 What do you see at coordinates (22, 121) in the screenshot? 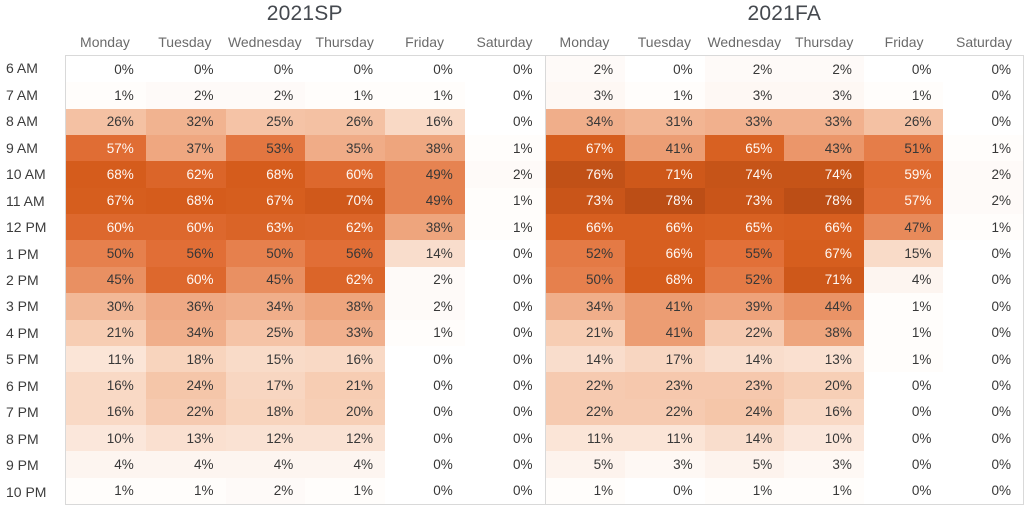
I see `row-header-8-am: 8 AM` at bounding box center [22, 121].